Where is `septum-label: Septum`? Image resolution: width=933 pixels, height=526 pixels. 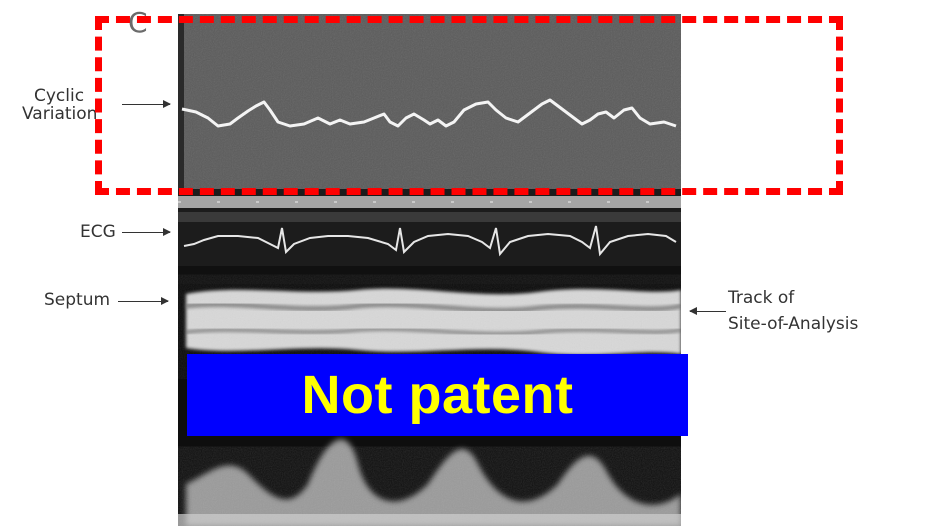 septum-label: Septum is located at coordinates (77, 300).